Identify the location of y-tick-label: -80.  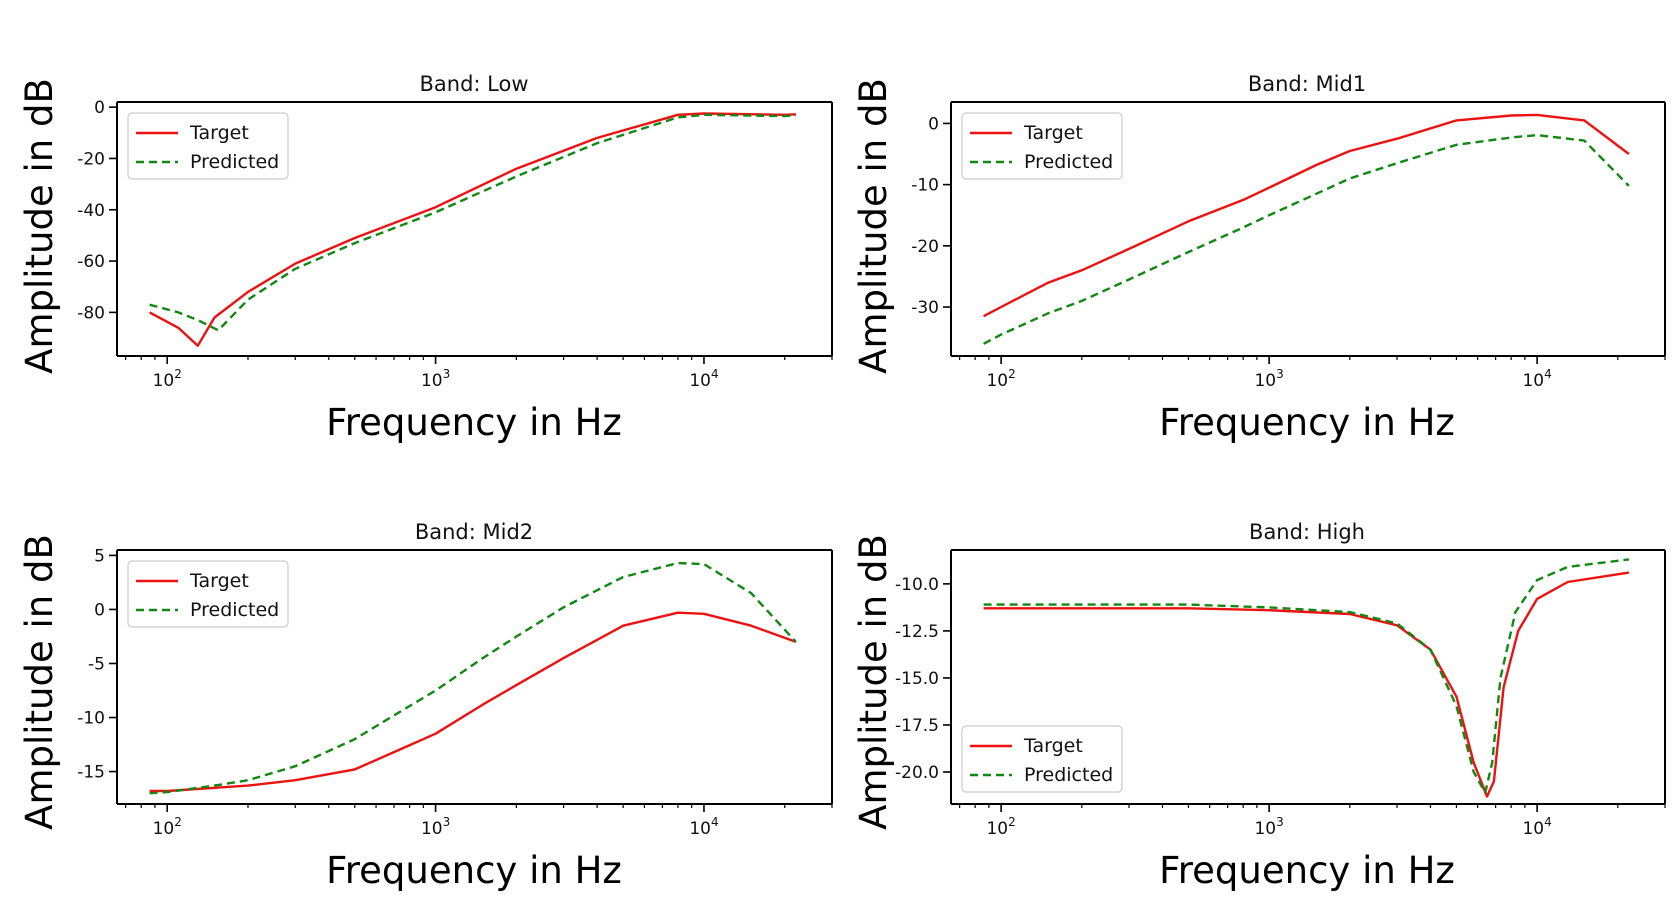
(91, 313).